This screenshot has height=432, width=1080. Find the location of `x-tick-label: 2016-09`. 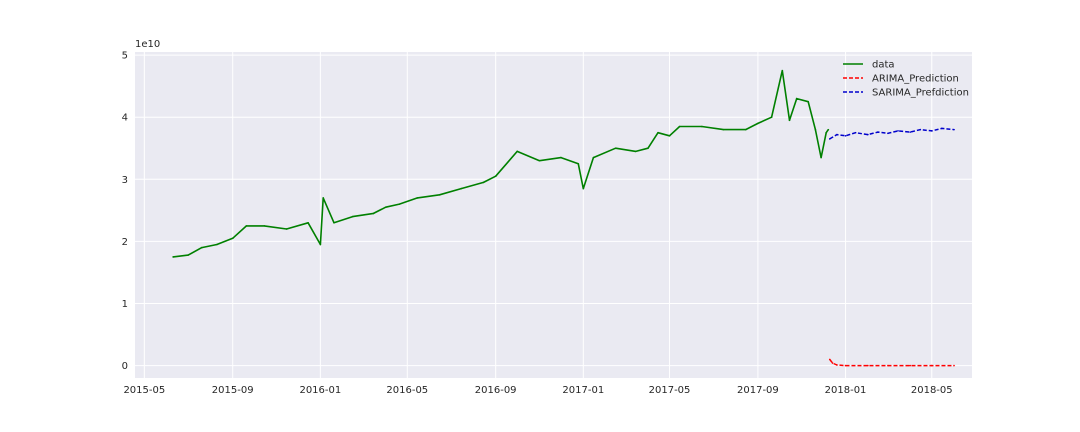

x-tick-label: 2016-09 is located at coordinates (496, 390).